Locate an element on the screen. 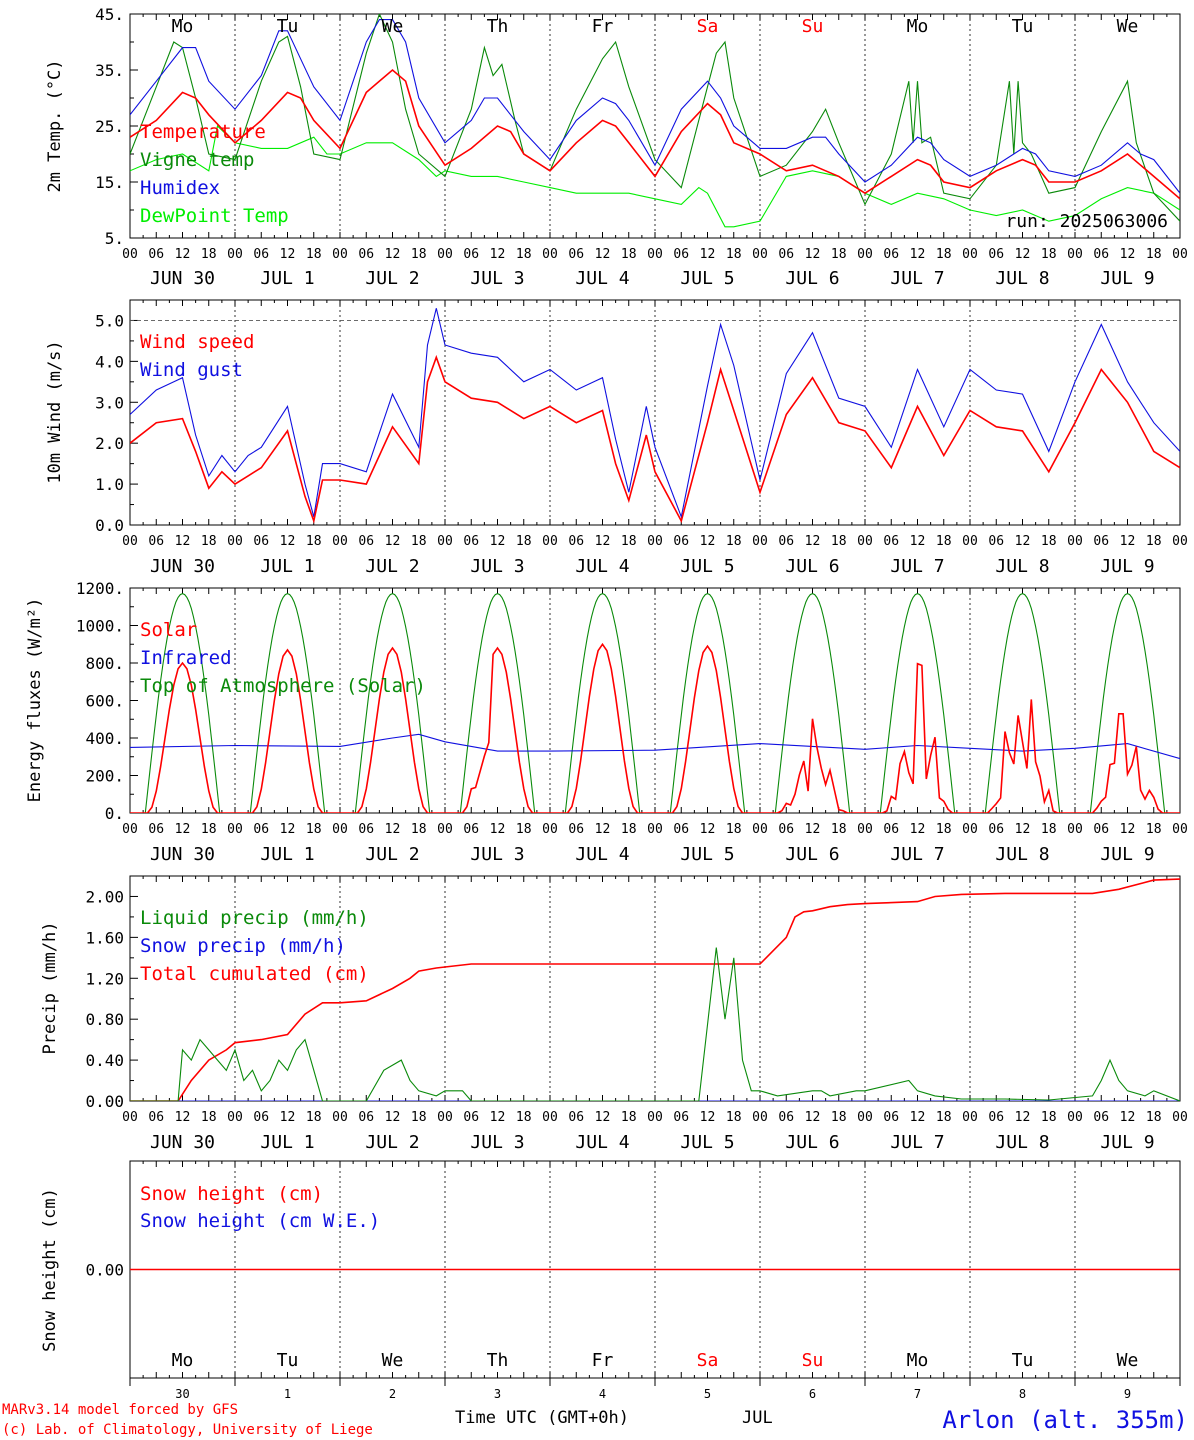 This screenshot has width=1194, height=1440. legend-humidex: Humidex is located at coordinates (180, 188).